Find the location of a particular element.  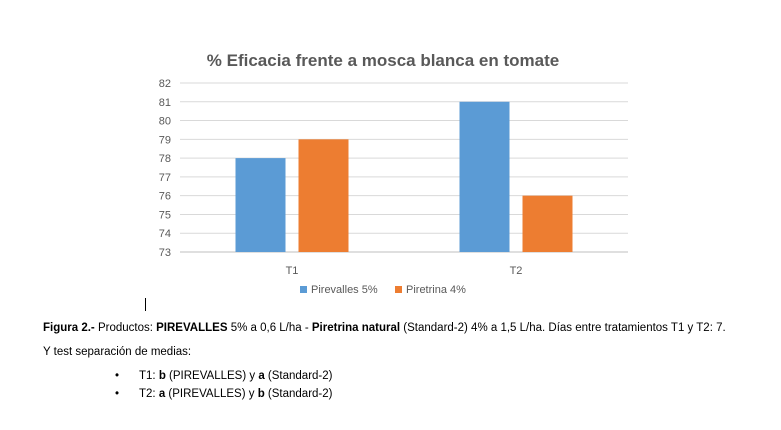

y-tick-label: 75 is located at coordinates (165, 215).